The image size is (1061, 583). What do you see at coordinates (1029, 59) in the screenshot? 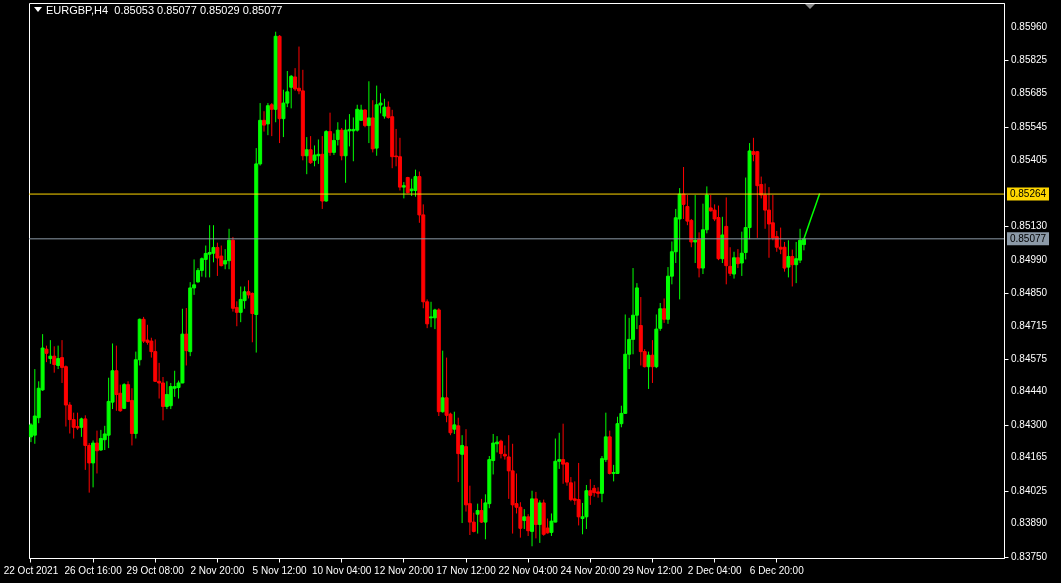
I see `y-tick-label: 0.85825` at bounding box center [1029, 59].